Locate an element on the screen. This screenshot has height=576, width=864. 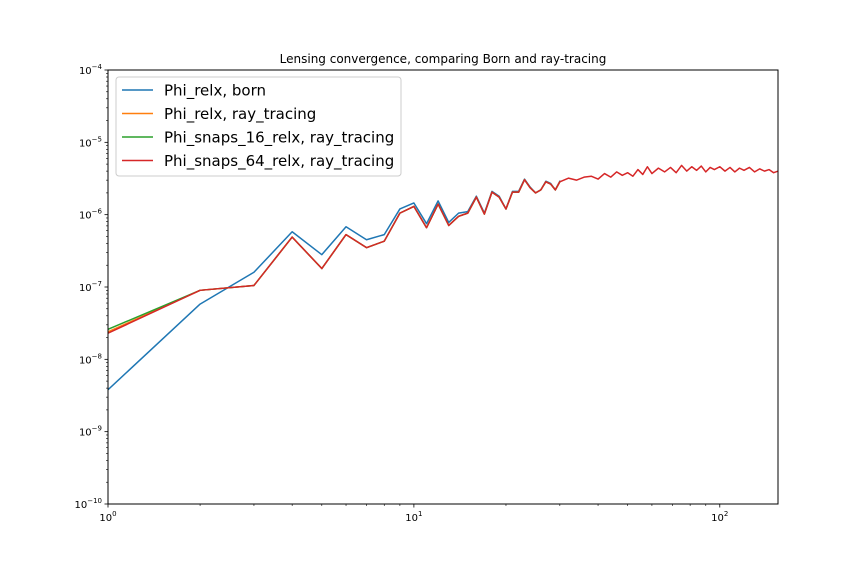
y-tick-label-4-base: 10 is located at coordinates (85, 216).